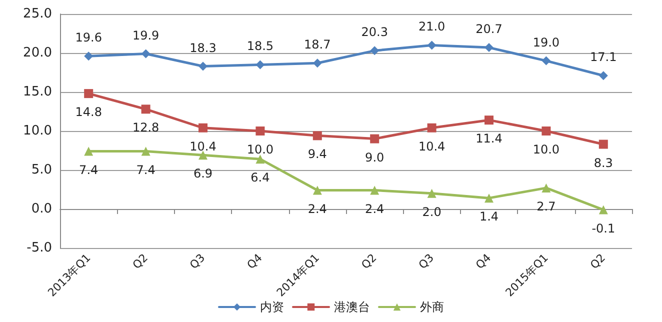  Describe the element at coordinates (260, 46) in the screenshot. I see `data-label: 18.5` at that location.